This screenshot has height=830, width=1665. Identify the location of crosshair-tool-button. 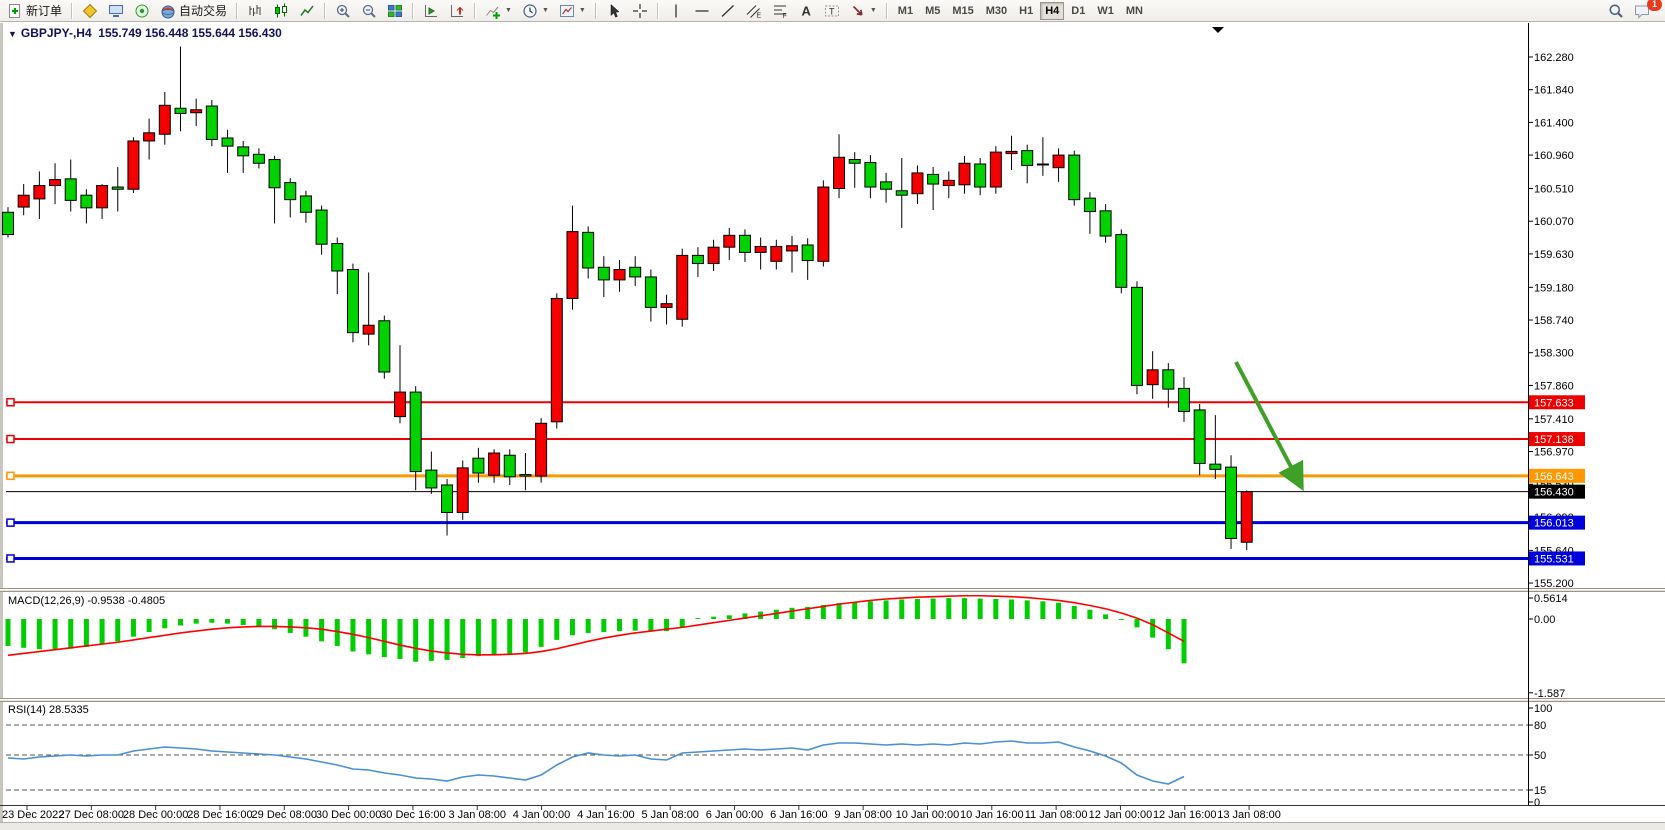
(640, 11).